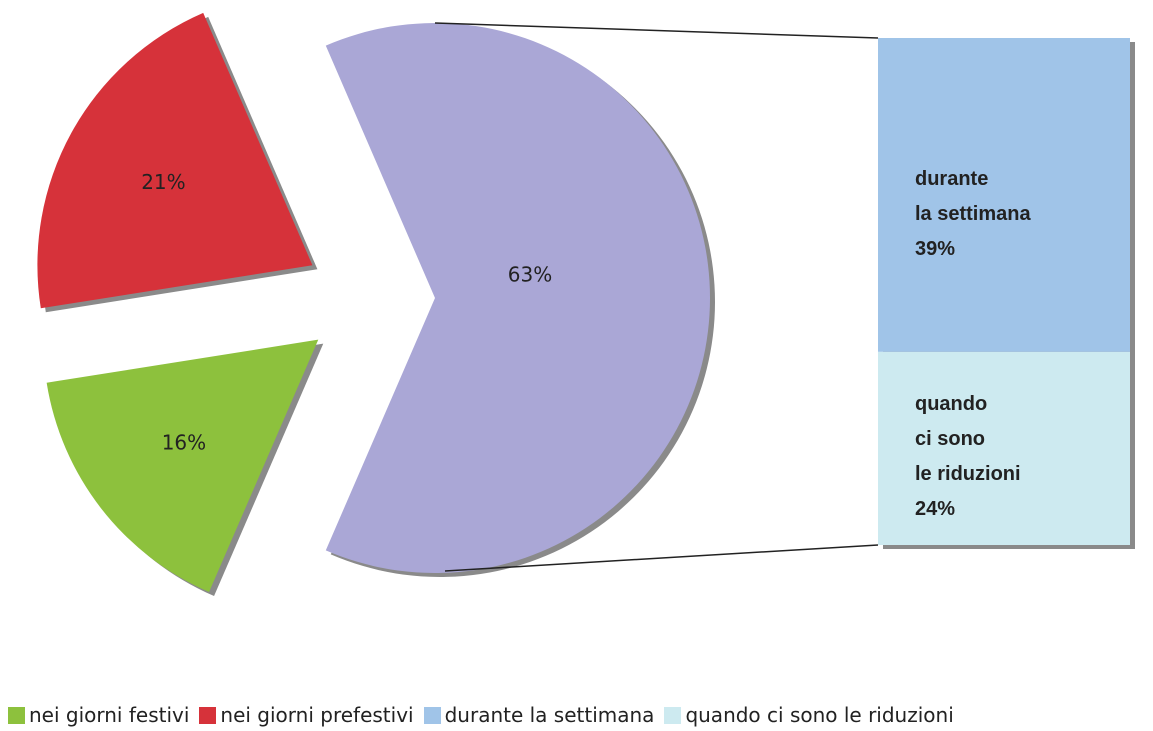  What do you see at coordinates (935, 249) in the screenshot?
I see `bar-value-label: 39%` at bounding box center [935, 249].